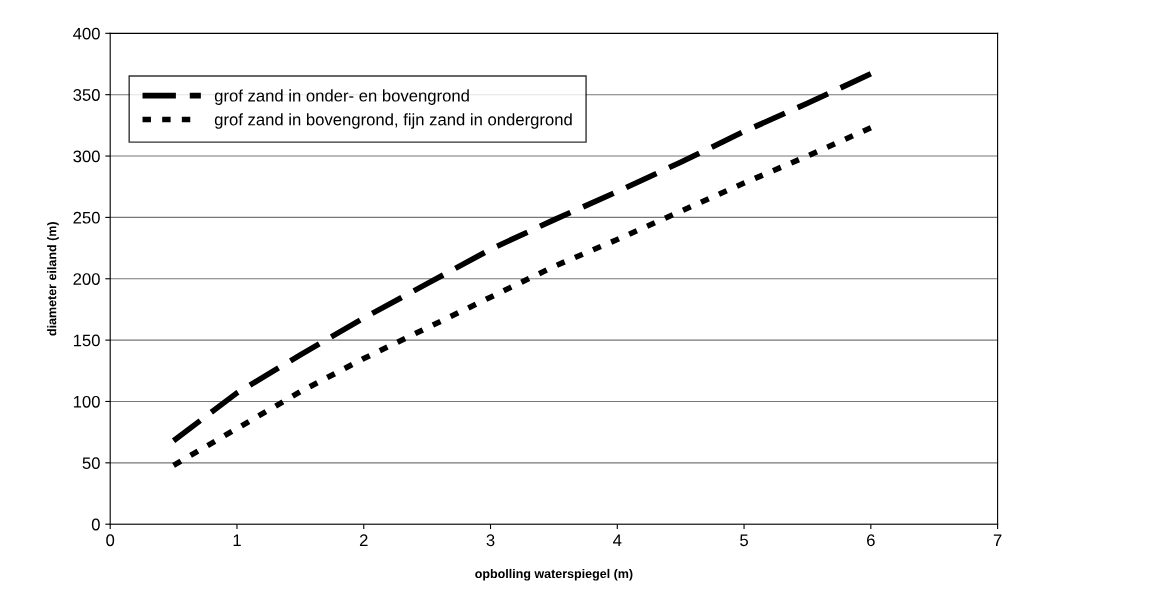  Describe the element at coordinates (554, 574) in the screenshot. I see `x-axis-title: opbolling waterspiegel (m)` at that location.